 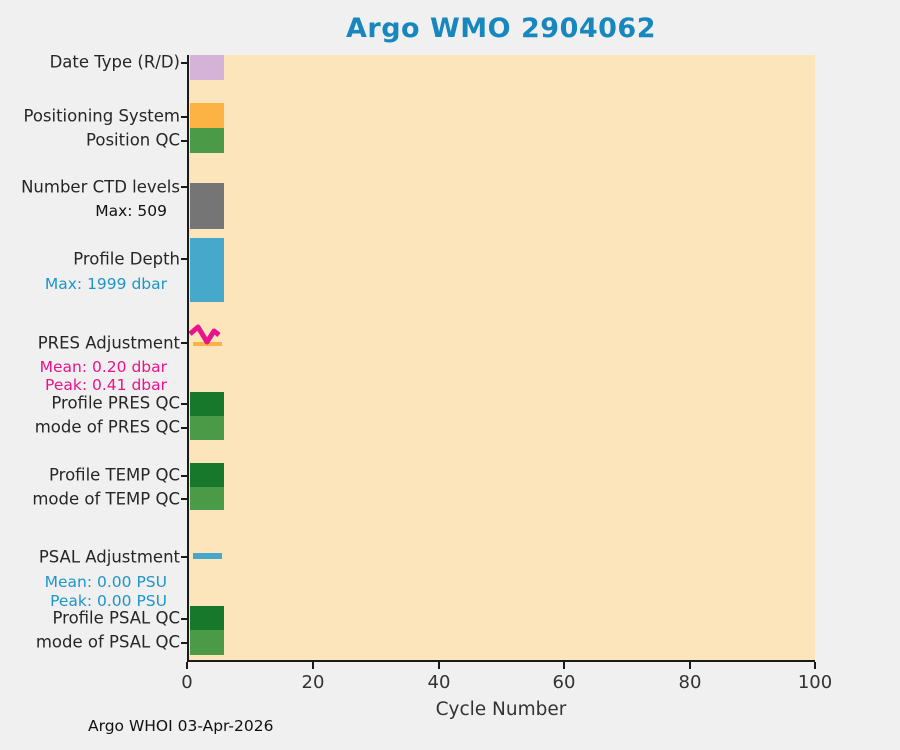 I want to click on bar-date-type, so click(x=207, y=67).